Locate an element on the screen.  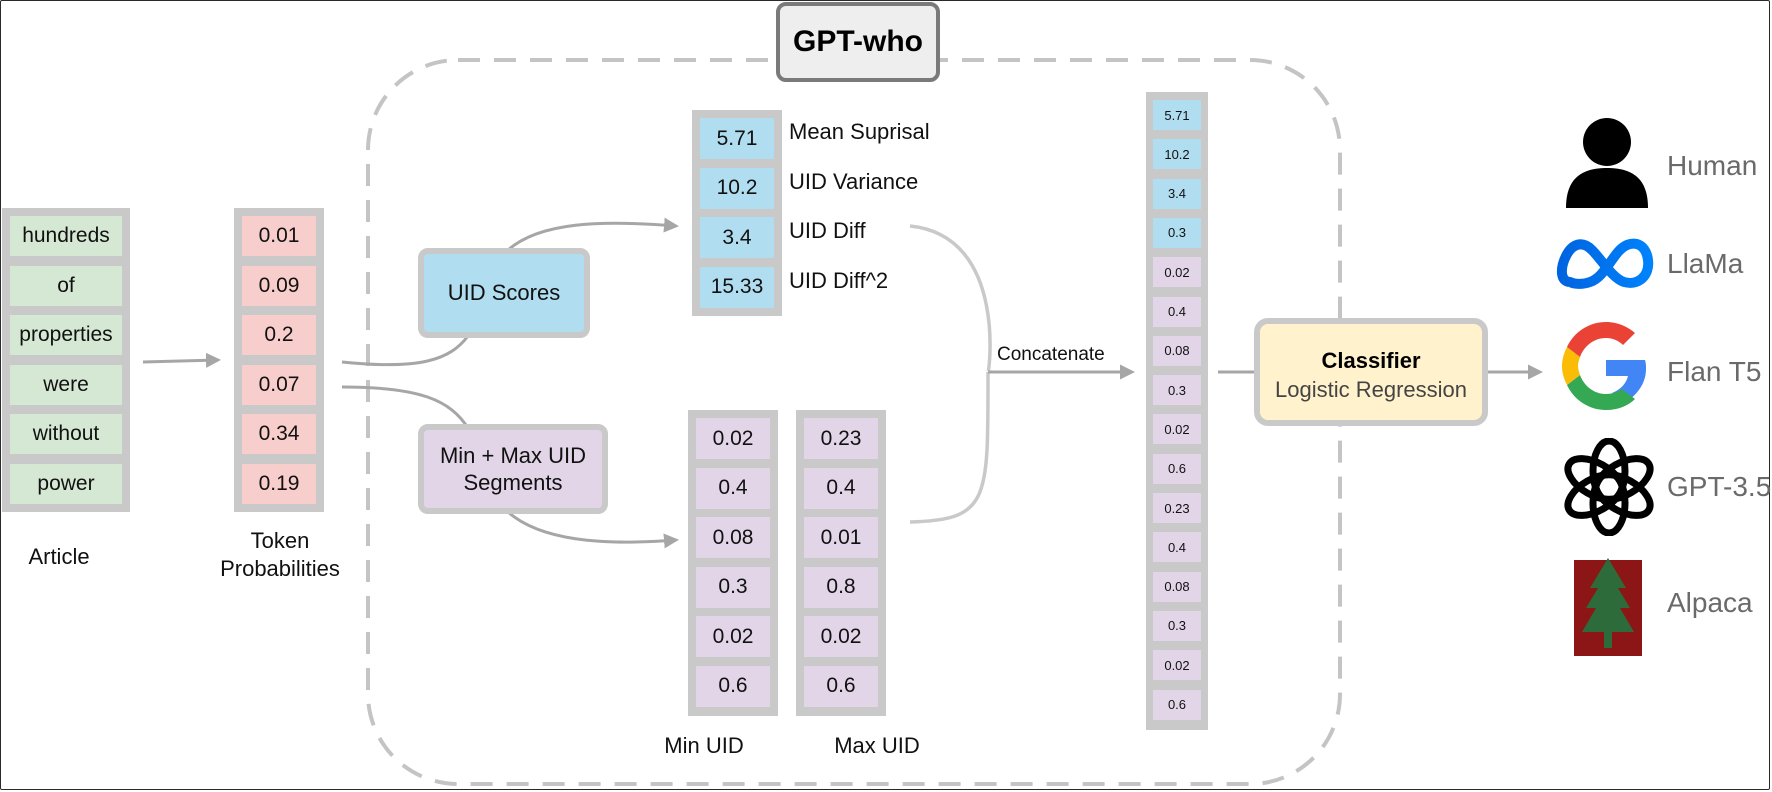
uid-score-values-column: 5.71 10.2 3.4 15.33 is located at coordinates (737, 213).